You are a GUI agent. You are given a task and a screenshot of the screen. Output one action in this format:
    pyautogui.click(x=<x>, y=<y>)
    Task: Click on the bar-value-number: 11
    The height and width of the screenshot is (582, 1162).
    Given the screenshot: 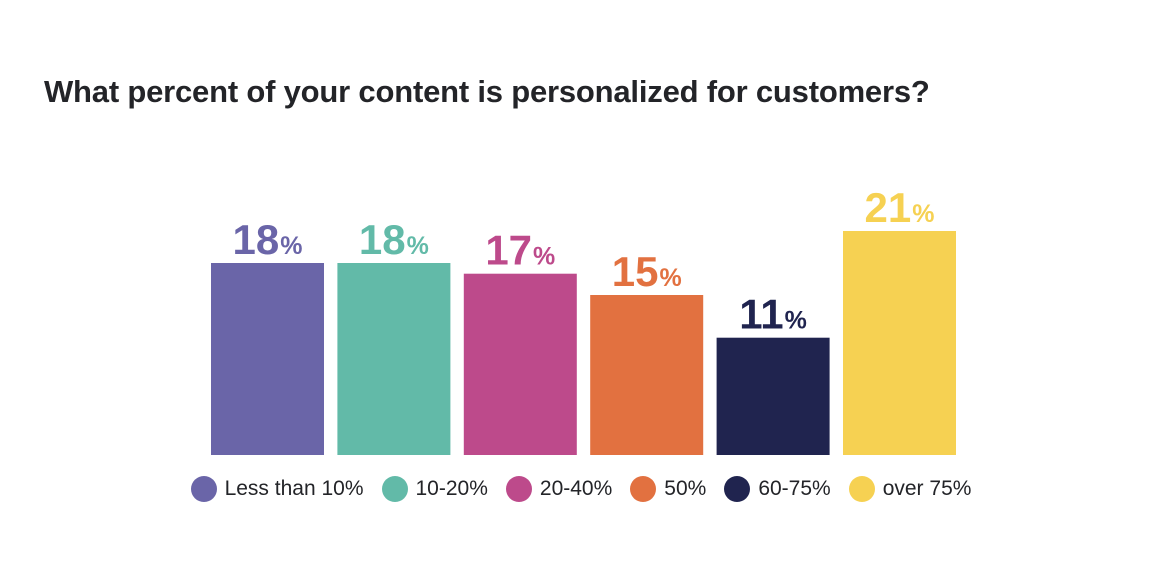 What is the action you would take?
    pyautogui.click(x=761, y=314)
    